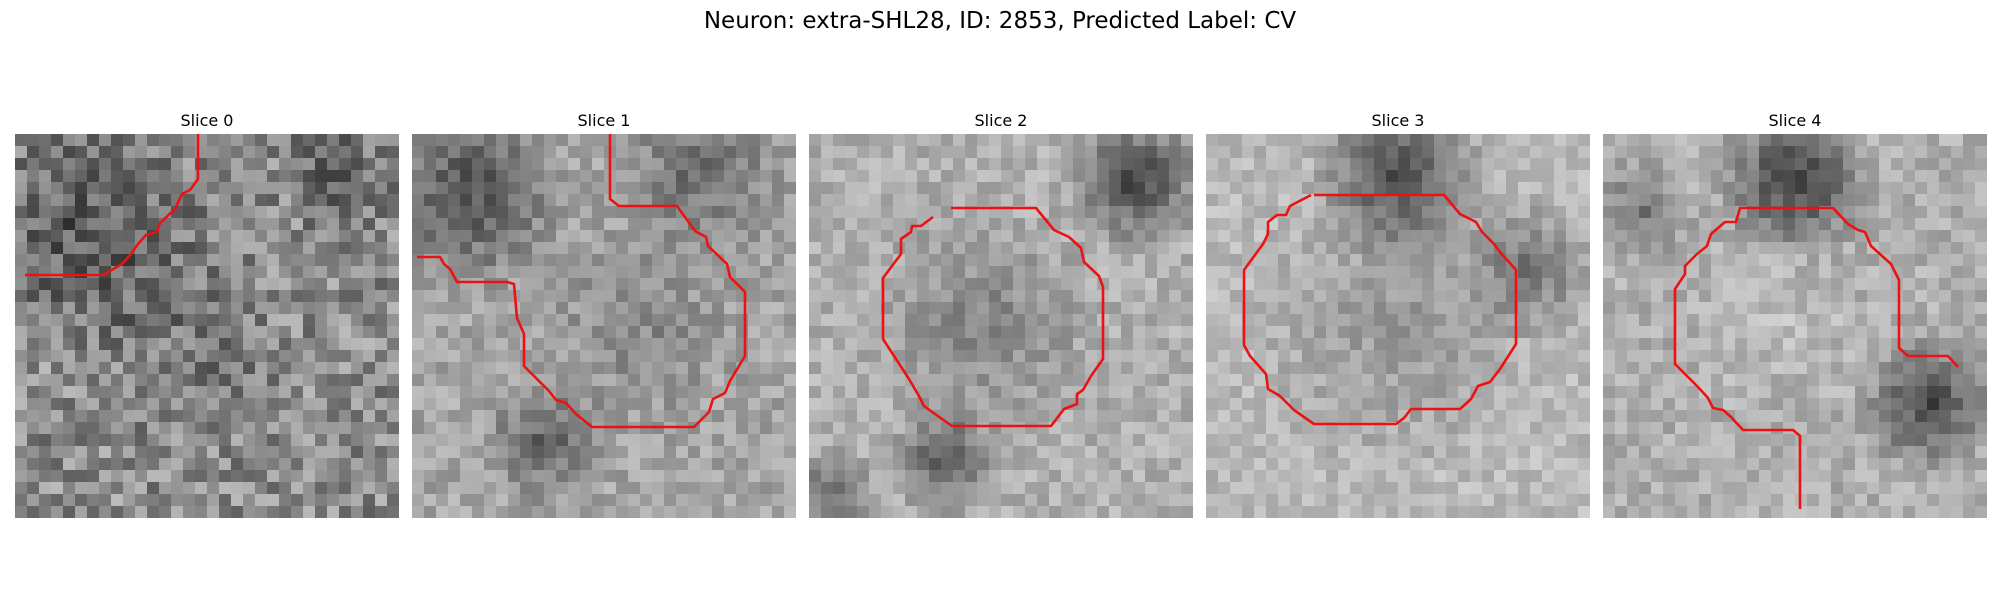 This screenshot has height=600, width=2000. I want to click on slice-panel-1: Slice 1, so click(604, 313).